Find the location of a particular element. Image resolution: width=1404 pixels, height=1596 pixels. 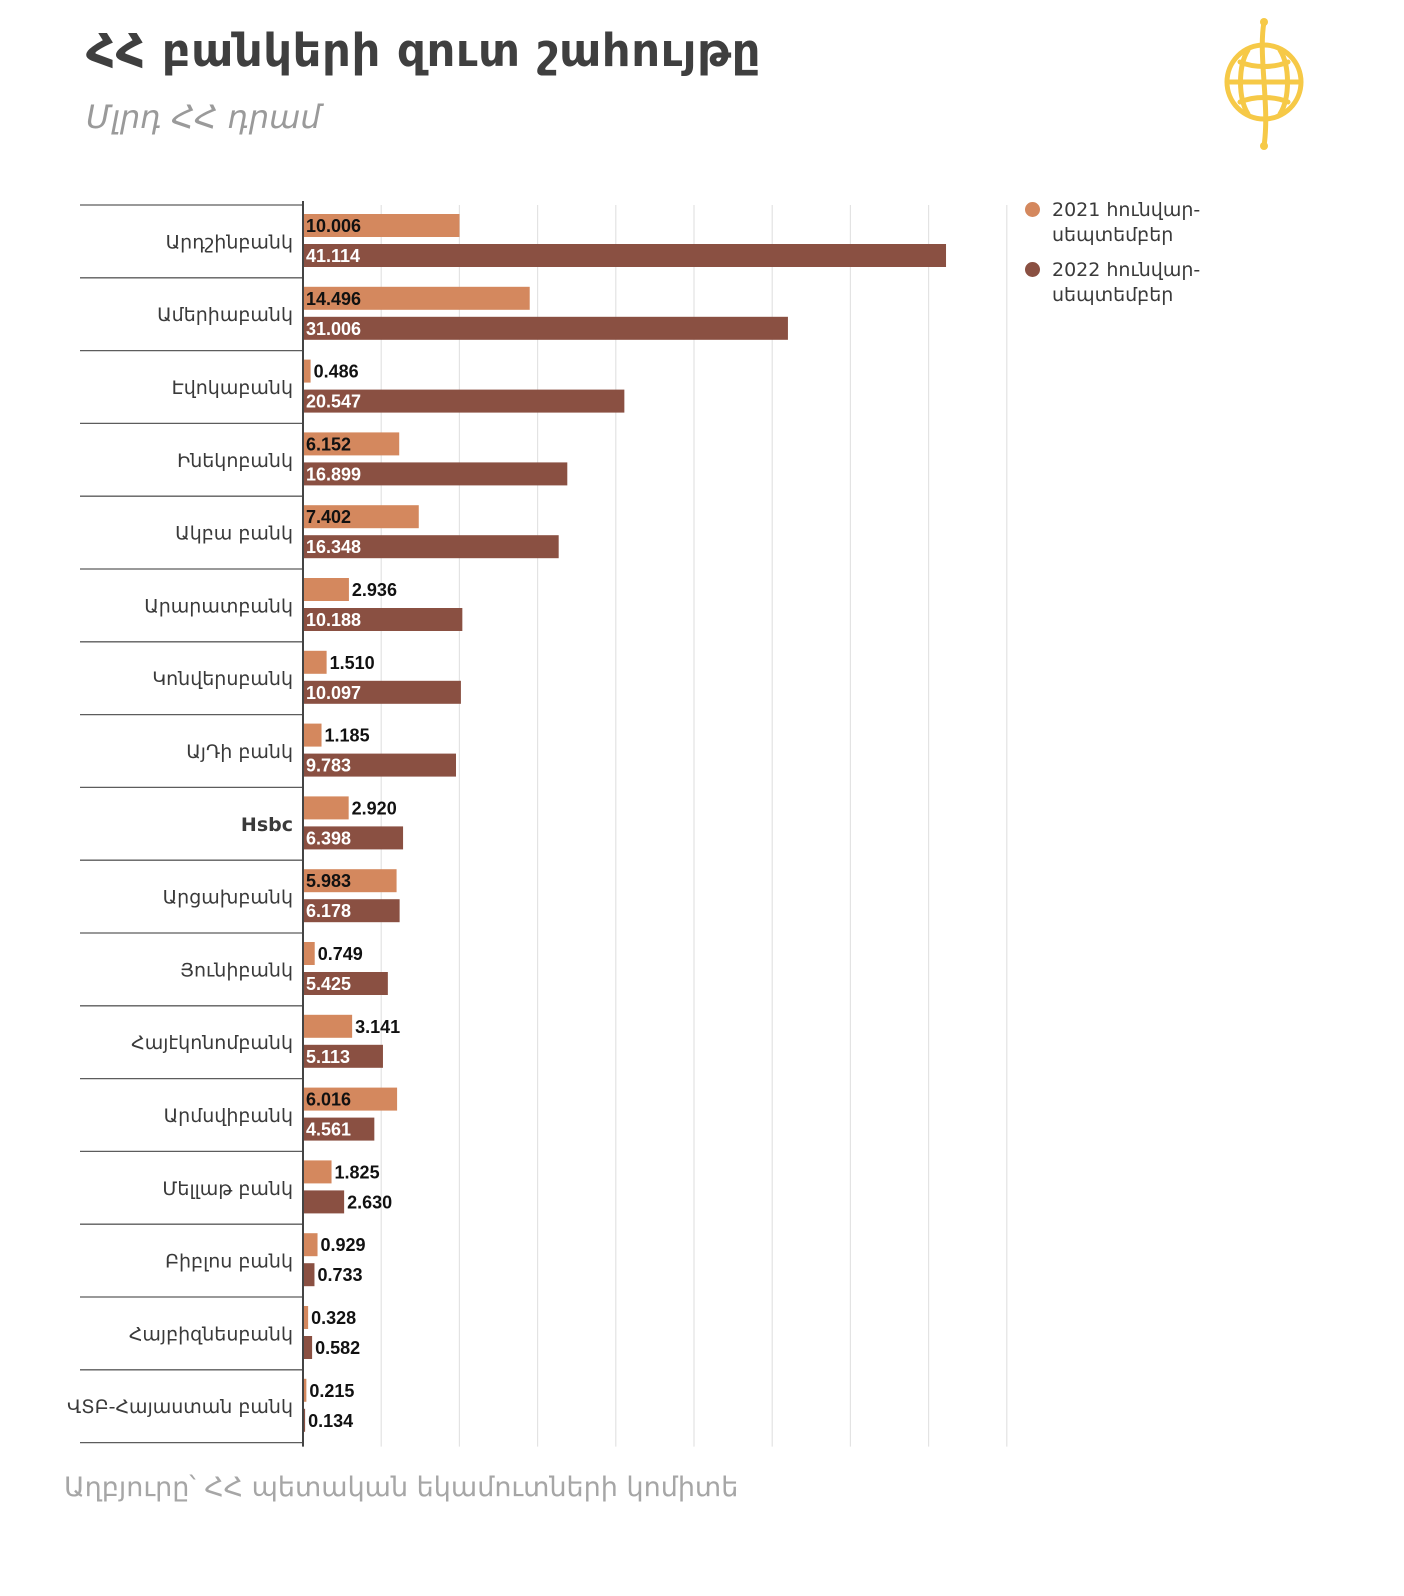

category-label: Ամերիաբանկ is located at coordinates (225, 315).